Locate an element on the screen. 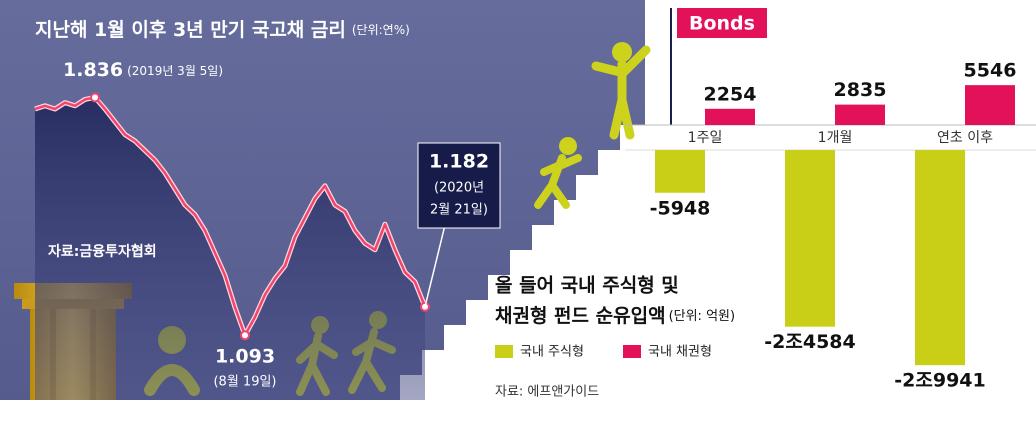 This screenshot has width=1036, height=438. trough-date: (8월 19일) is located at coordinates (244, 382).